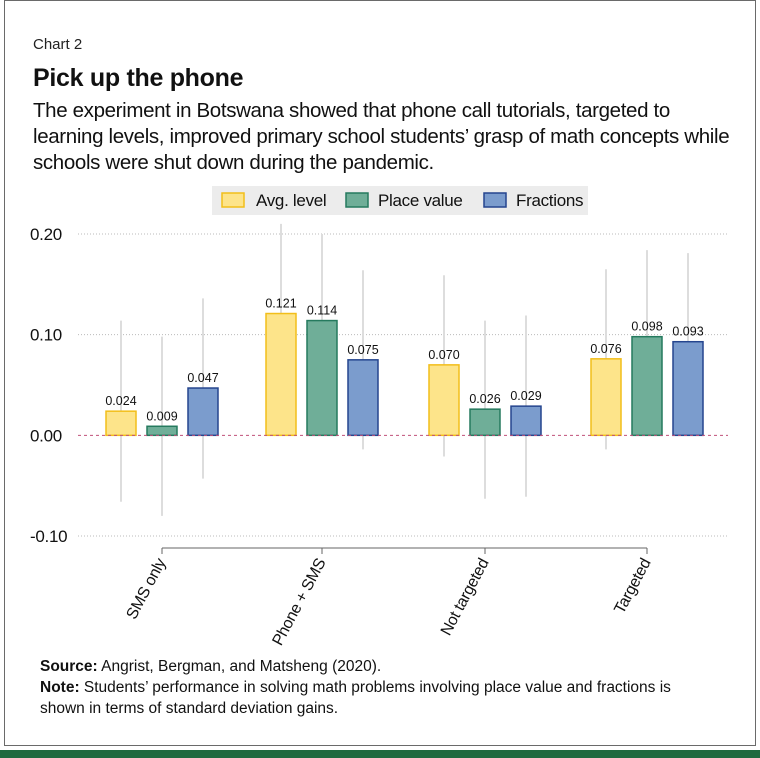 This screenshot has width=760, height=758. I want to click on data-label: 0.114, so click(322, 311).